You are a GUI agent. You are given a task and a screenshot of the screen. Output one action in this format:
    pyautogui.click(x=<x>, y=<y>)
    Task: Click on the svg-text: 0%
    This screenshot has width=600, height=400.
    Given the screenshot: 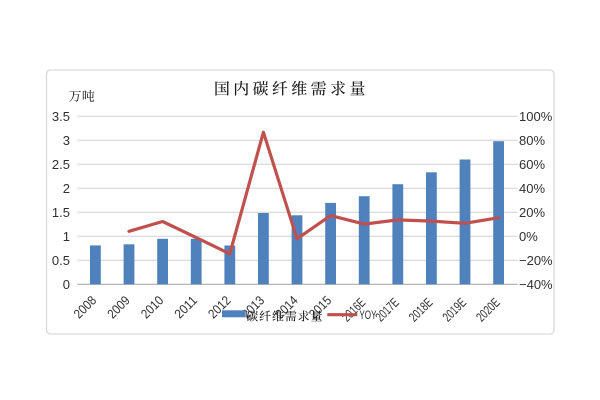 What is the action you would take?
    pyautogui.click(x=528, y=236)
    